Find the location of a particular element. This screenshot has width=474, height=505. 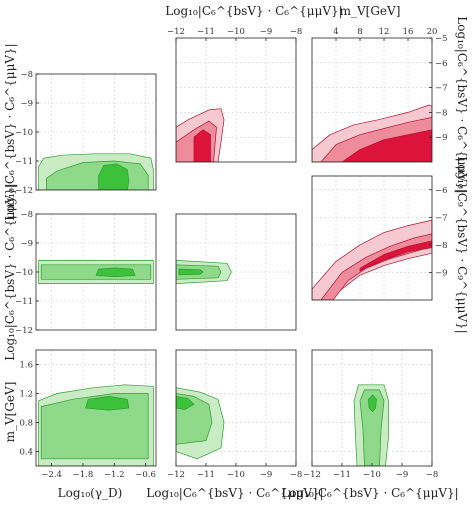

x-tick-label: 12 is located at coordinates (384, 32).